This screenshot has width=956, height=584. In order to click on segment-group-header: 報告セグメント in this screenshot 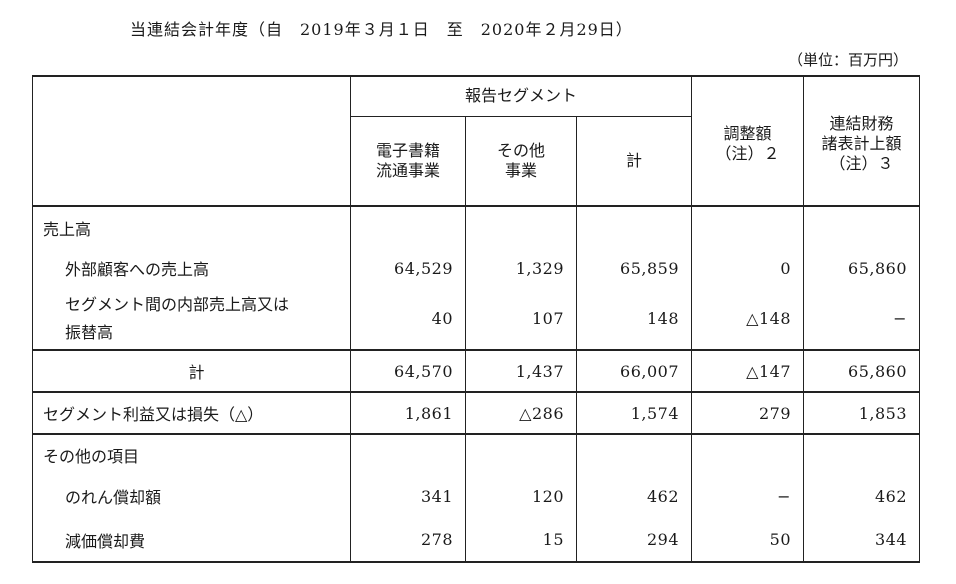, I will do `click(521, 96)`.